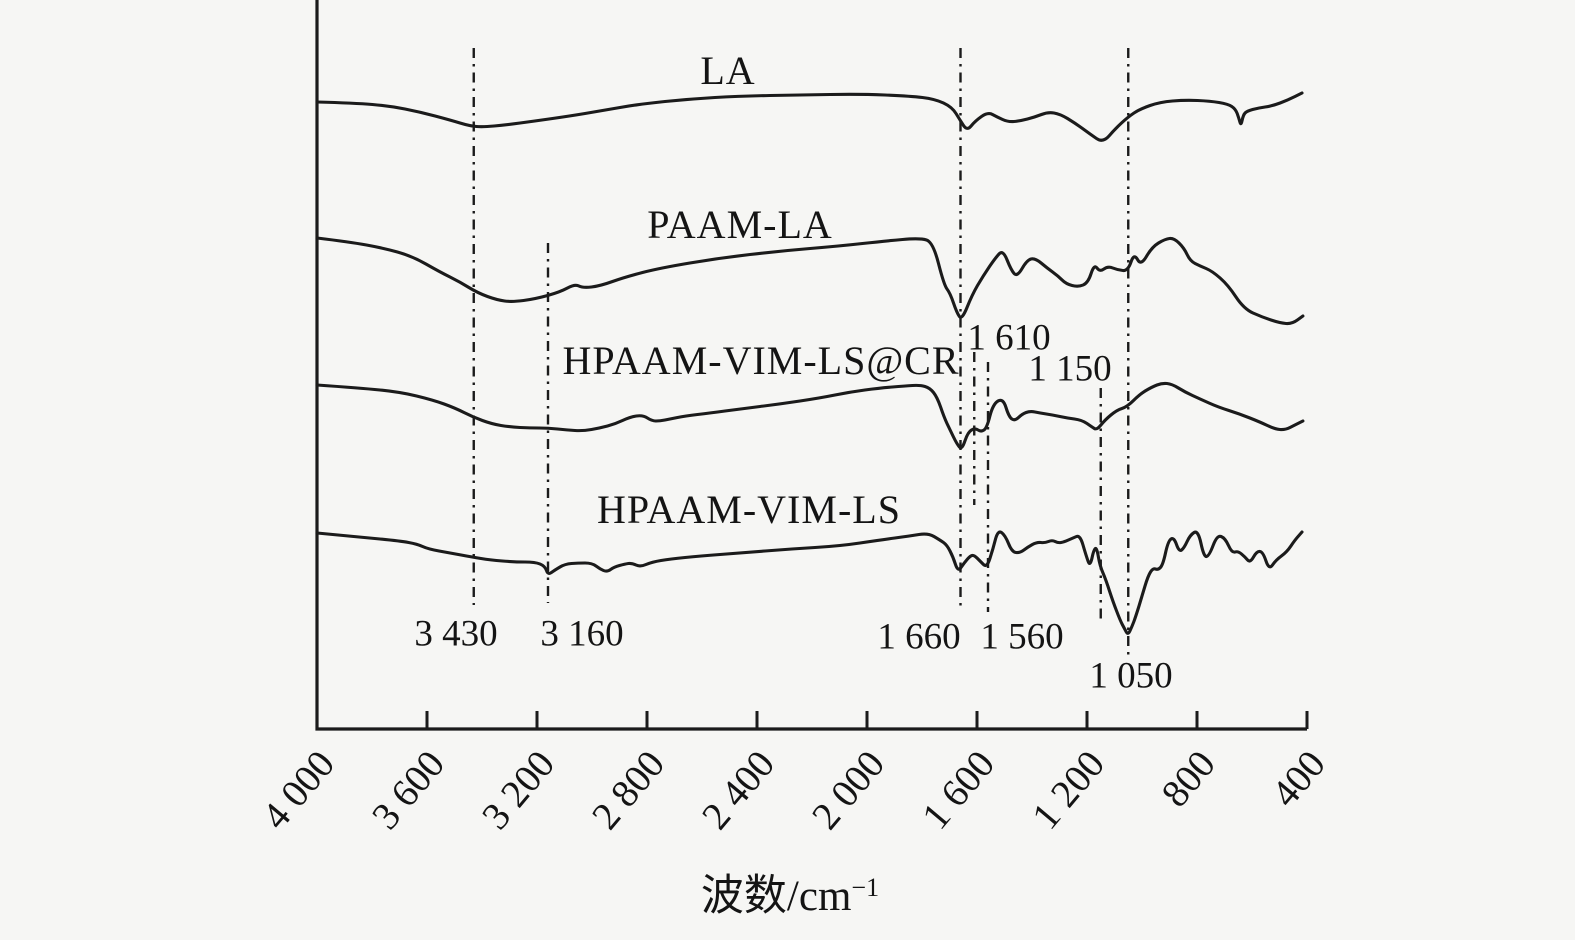  I want to click on peak-label-1150: 1 150, so click(1070, 369).